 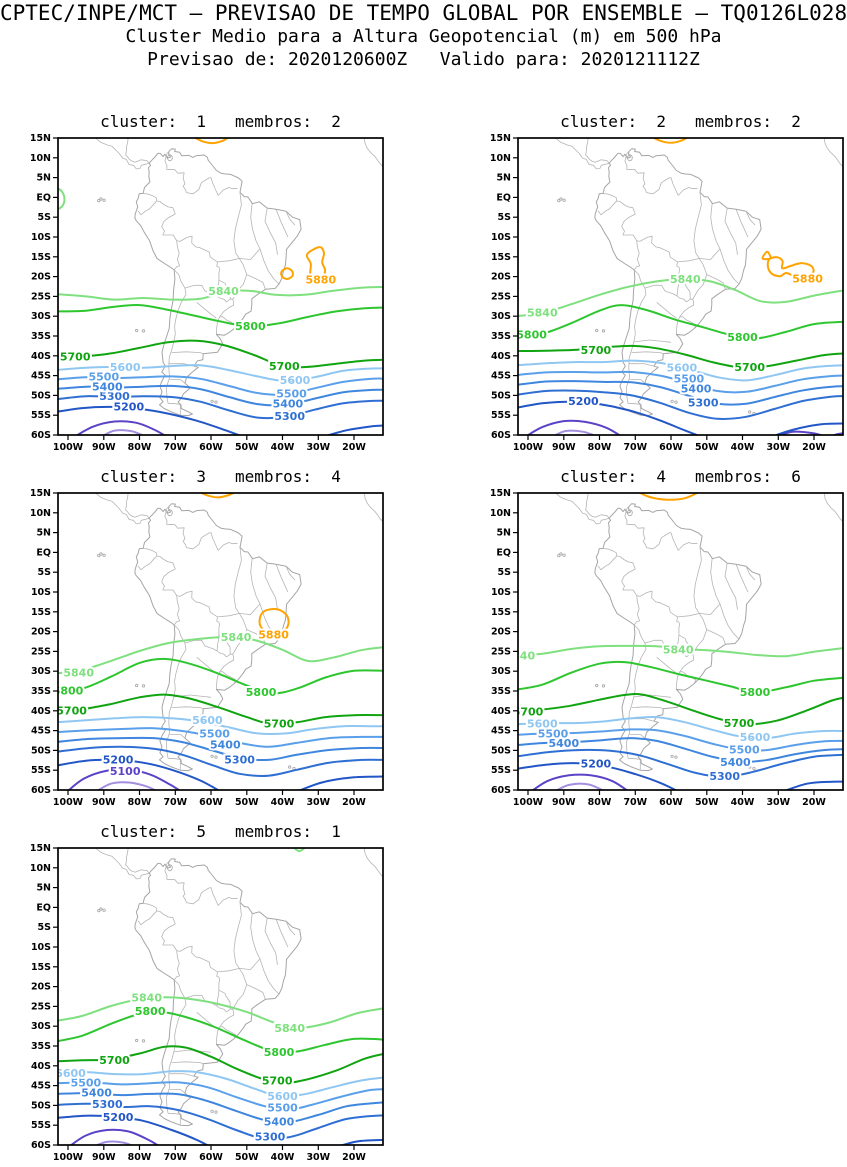 What do you see at coordinates (755, 737) in the screenshot?
I see `contour-label-5600: 5600` at bounding box center [755, 737].